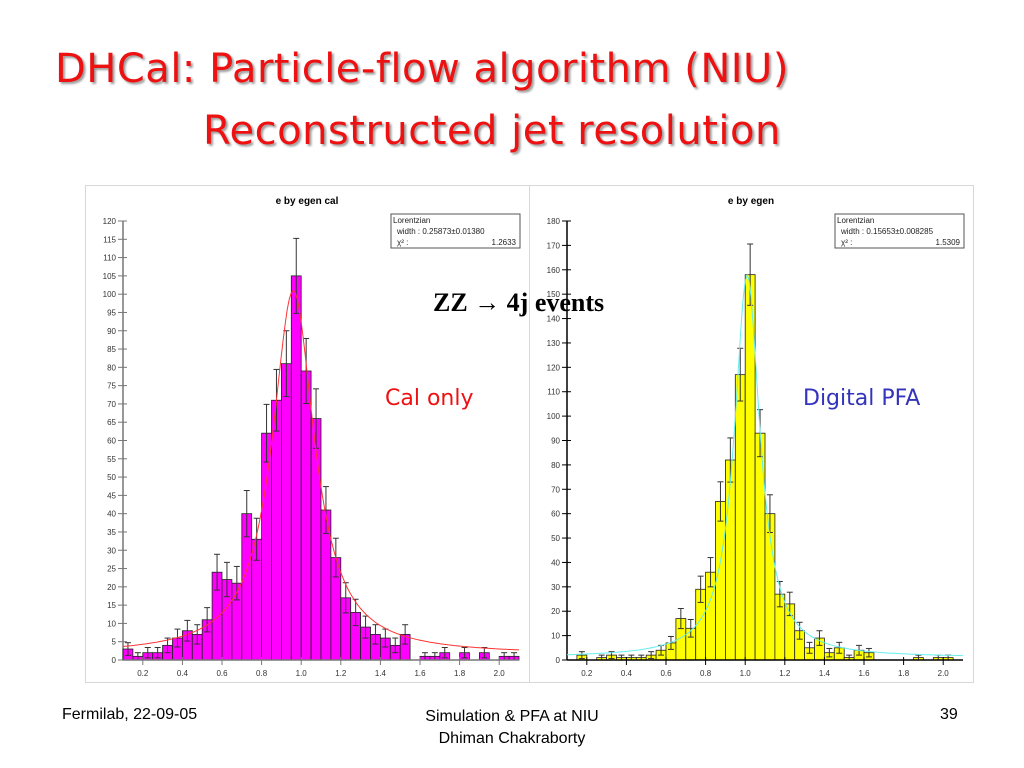  Describe the element at coordinates (862, 398) in the screenshot. I see `digital-pfa-label: Digital PFA` at that location.